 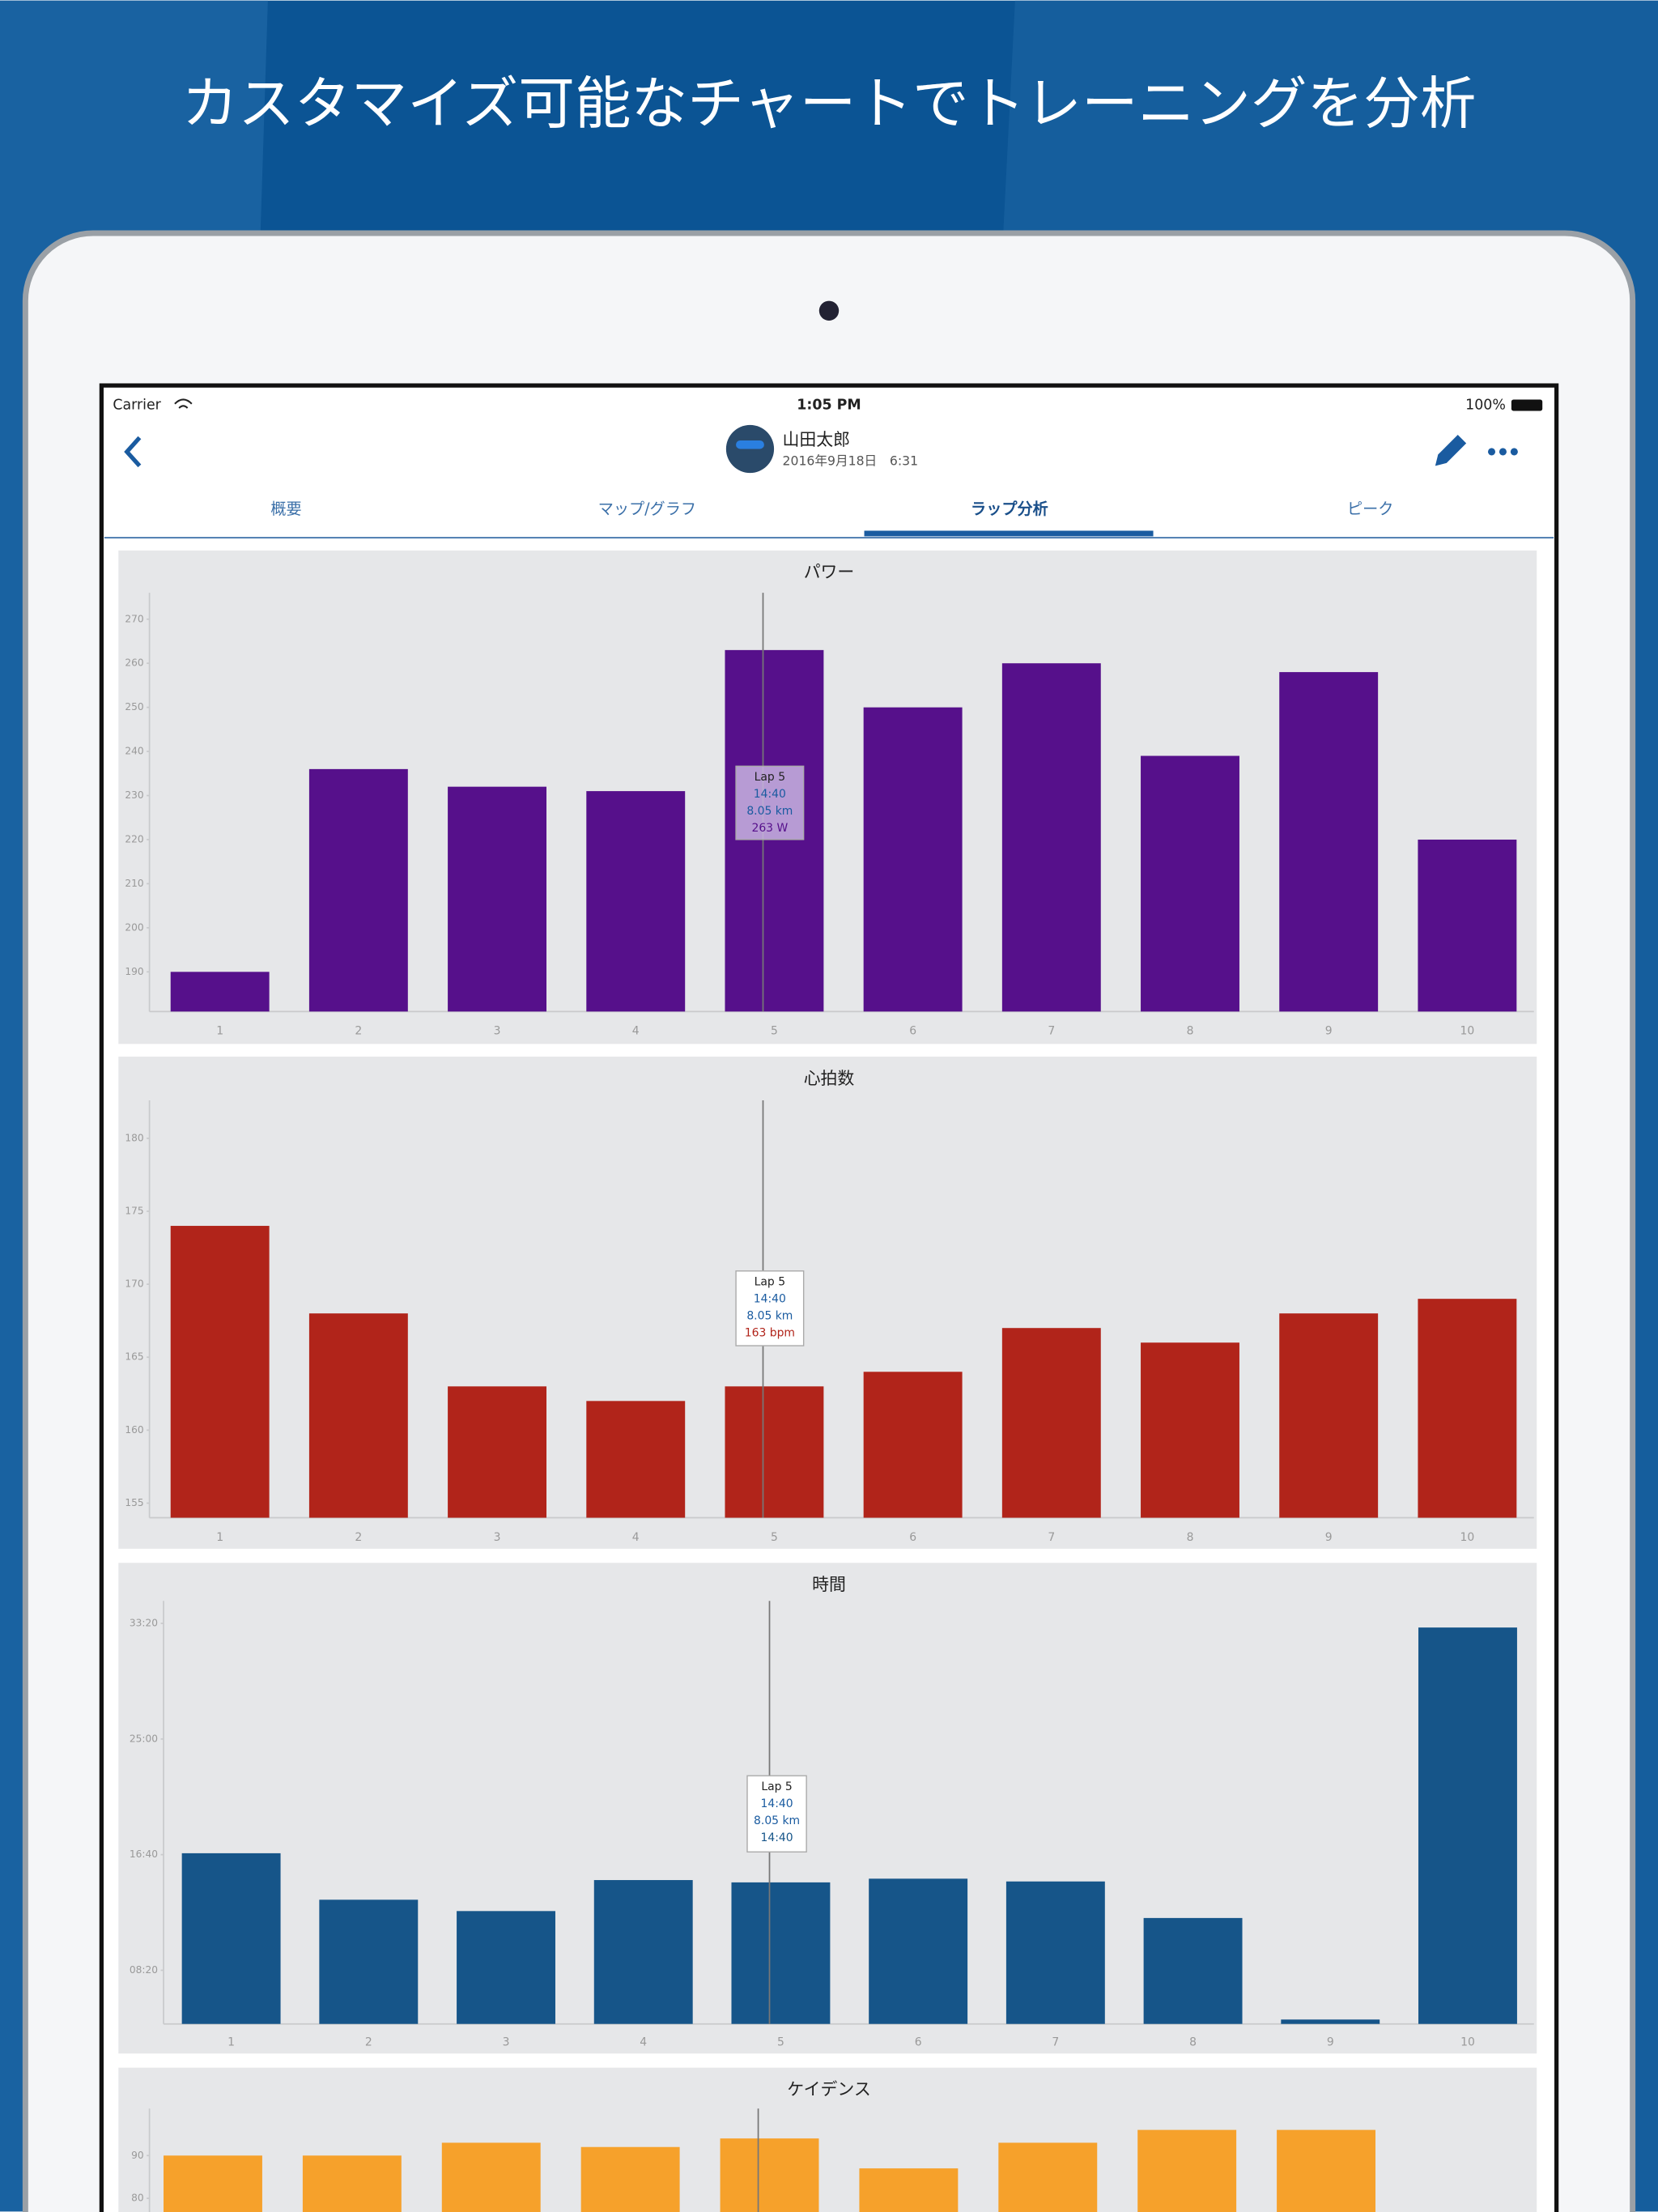 What do you see at coordinates (829, 1079) in the screenshot?
I see `chart-title: 心拍数` at bounding box center [829, 1079].